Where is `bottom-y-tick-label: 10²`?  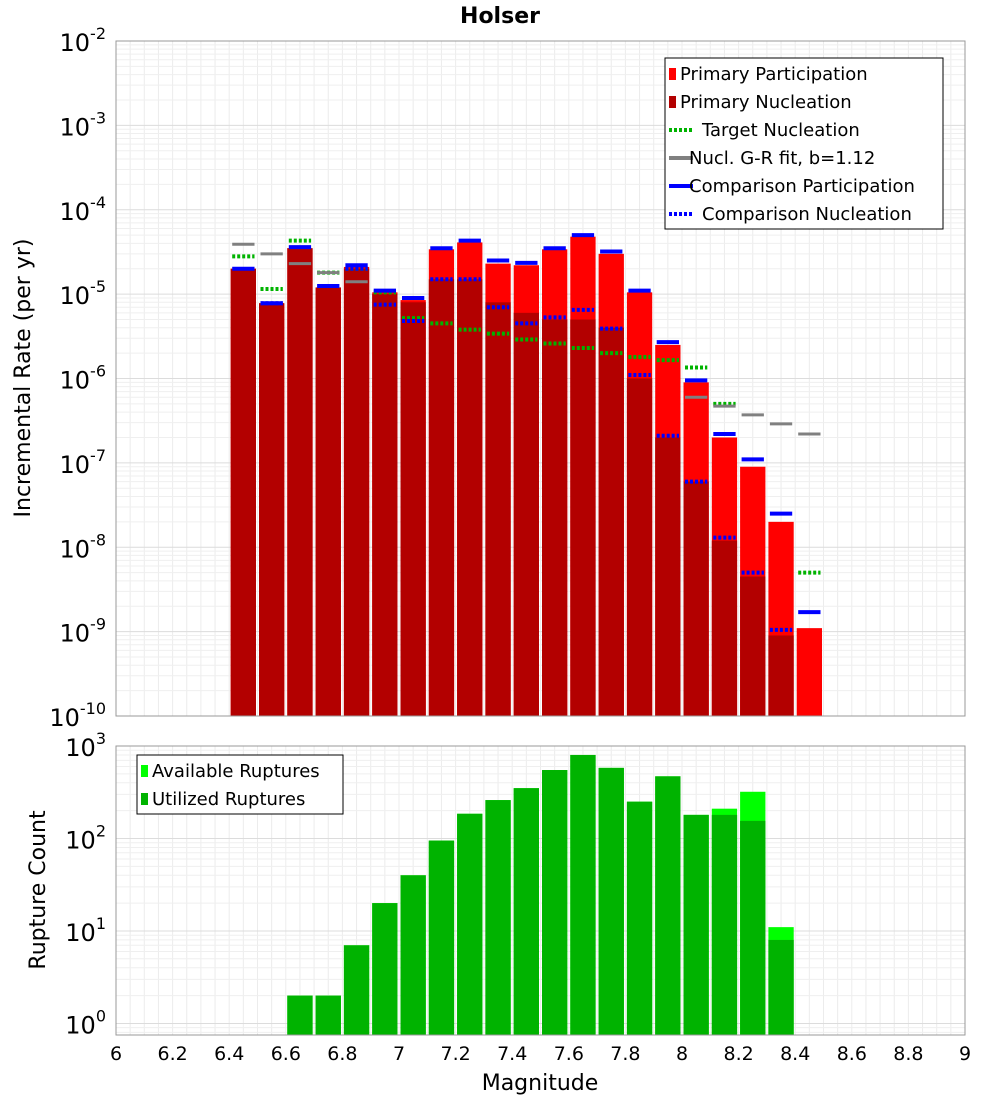 bottom-y-tick-label: 10² is located at coordinates (85, 837).